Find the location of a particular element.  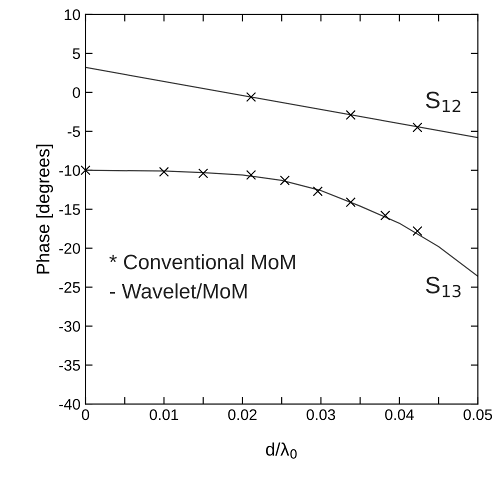

annotation: S$_{12}$ is located at coordinates (443, 102).